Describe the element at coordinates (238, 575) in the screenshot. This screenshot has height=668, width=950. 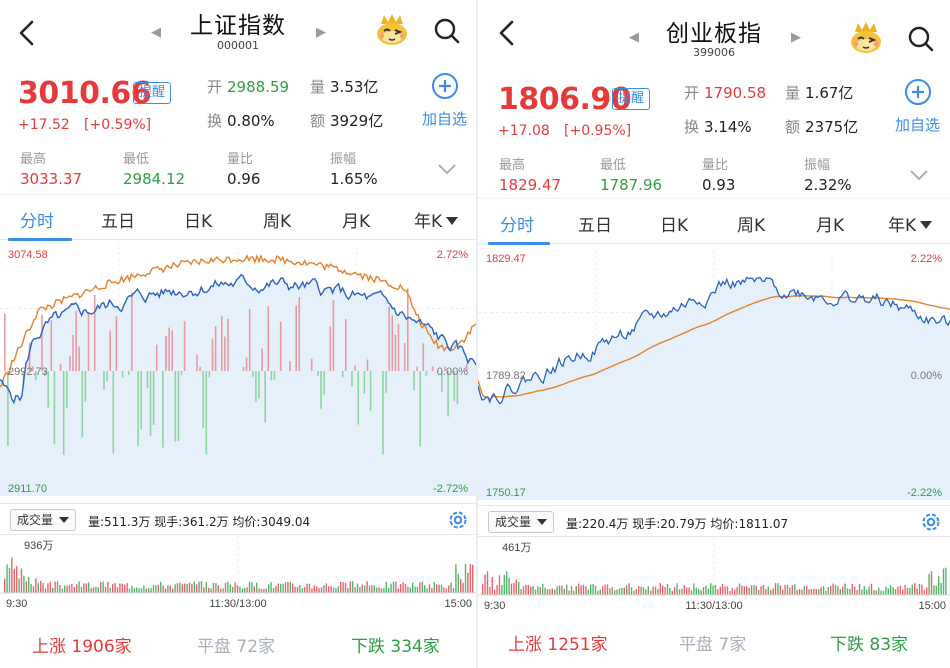
I see `volume-chart: 936万 9:30 11:30/13:00 15:00` at that location.